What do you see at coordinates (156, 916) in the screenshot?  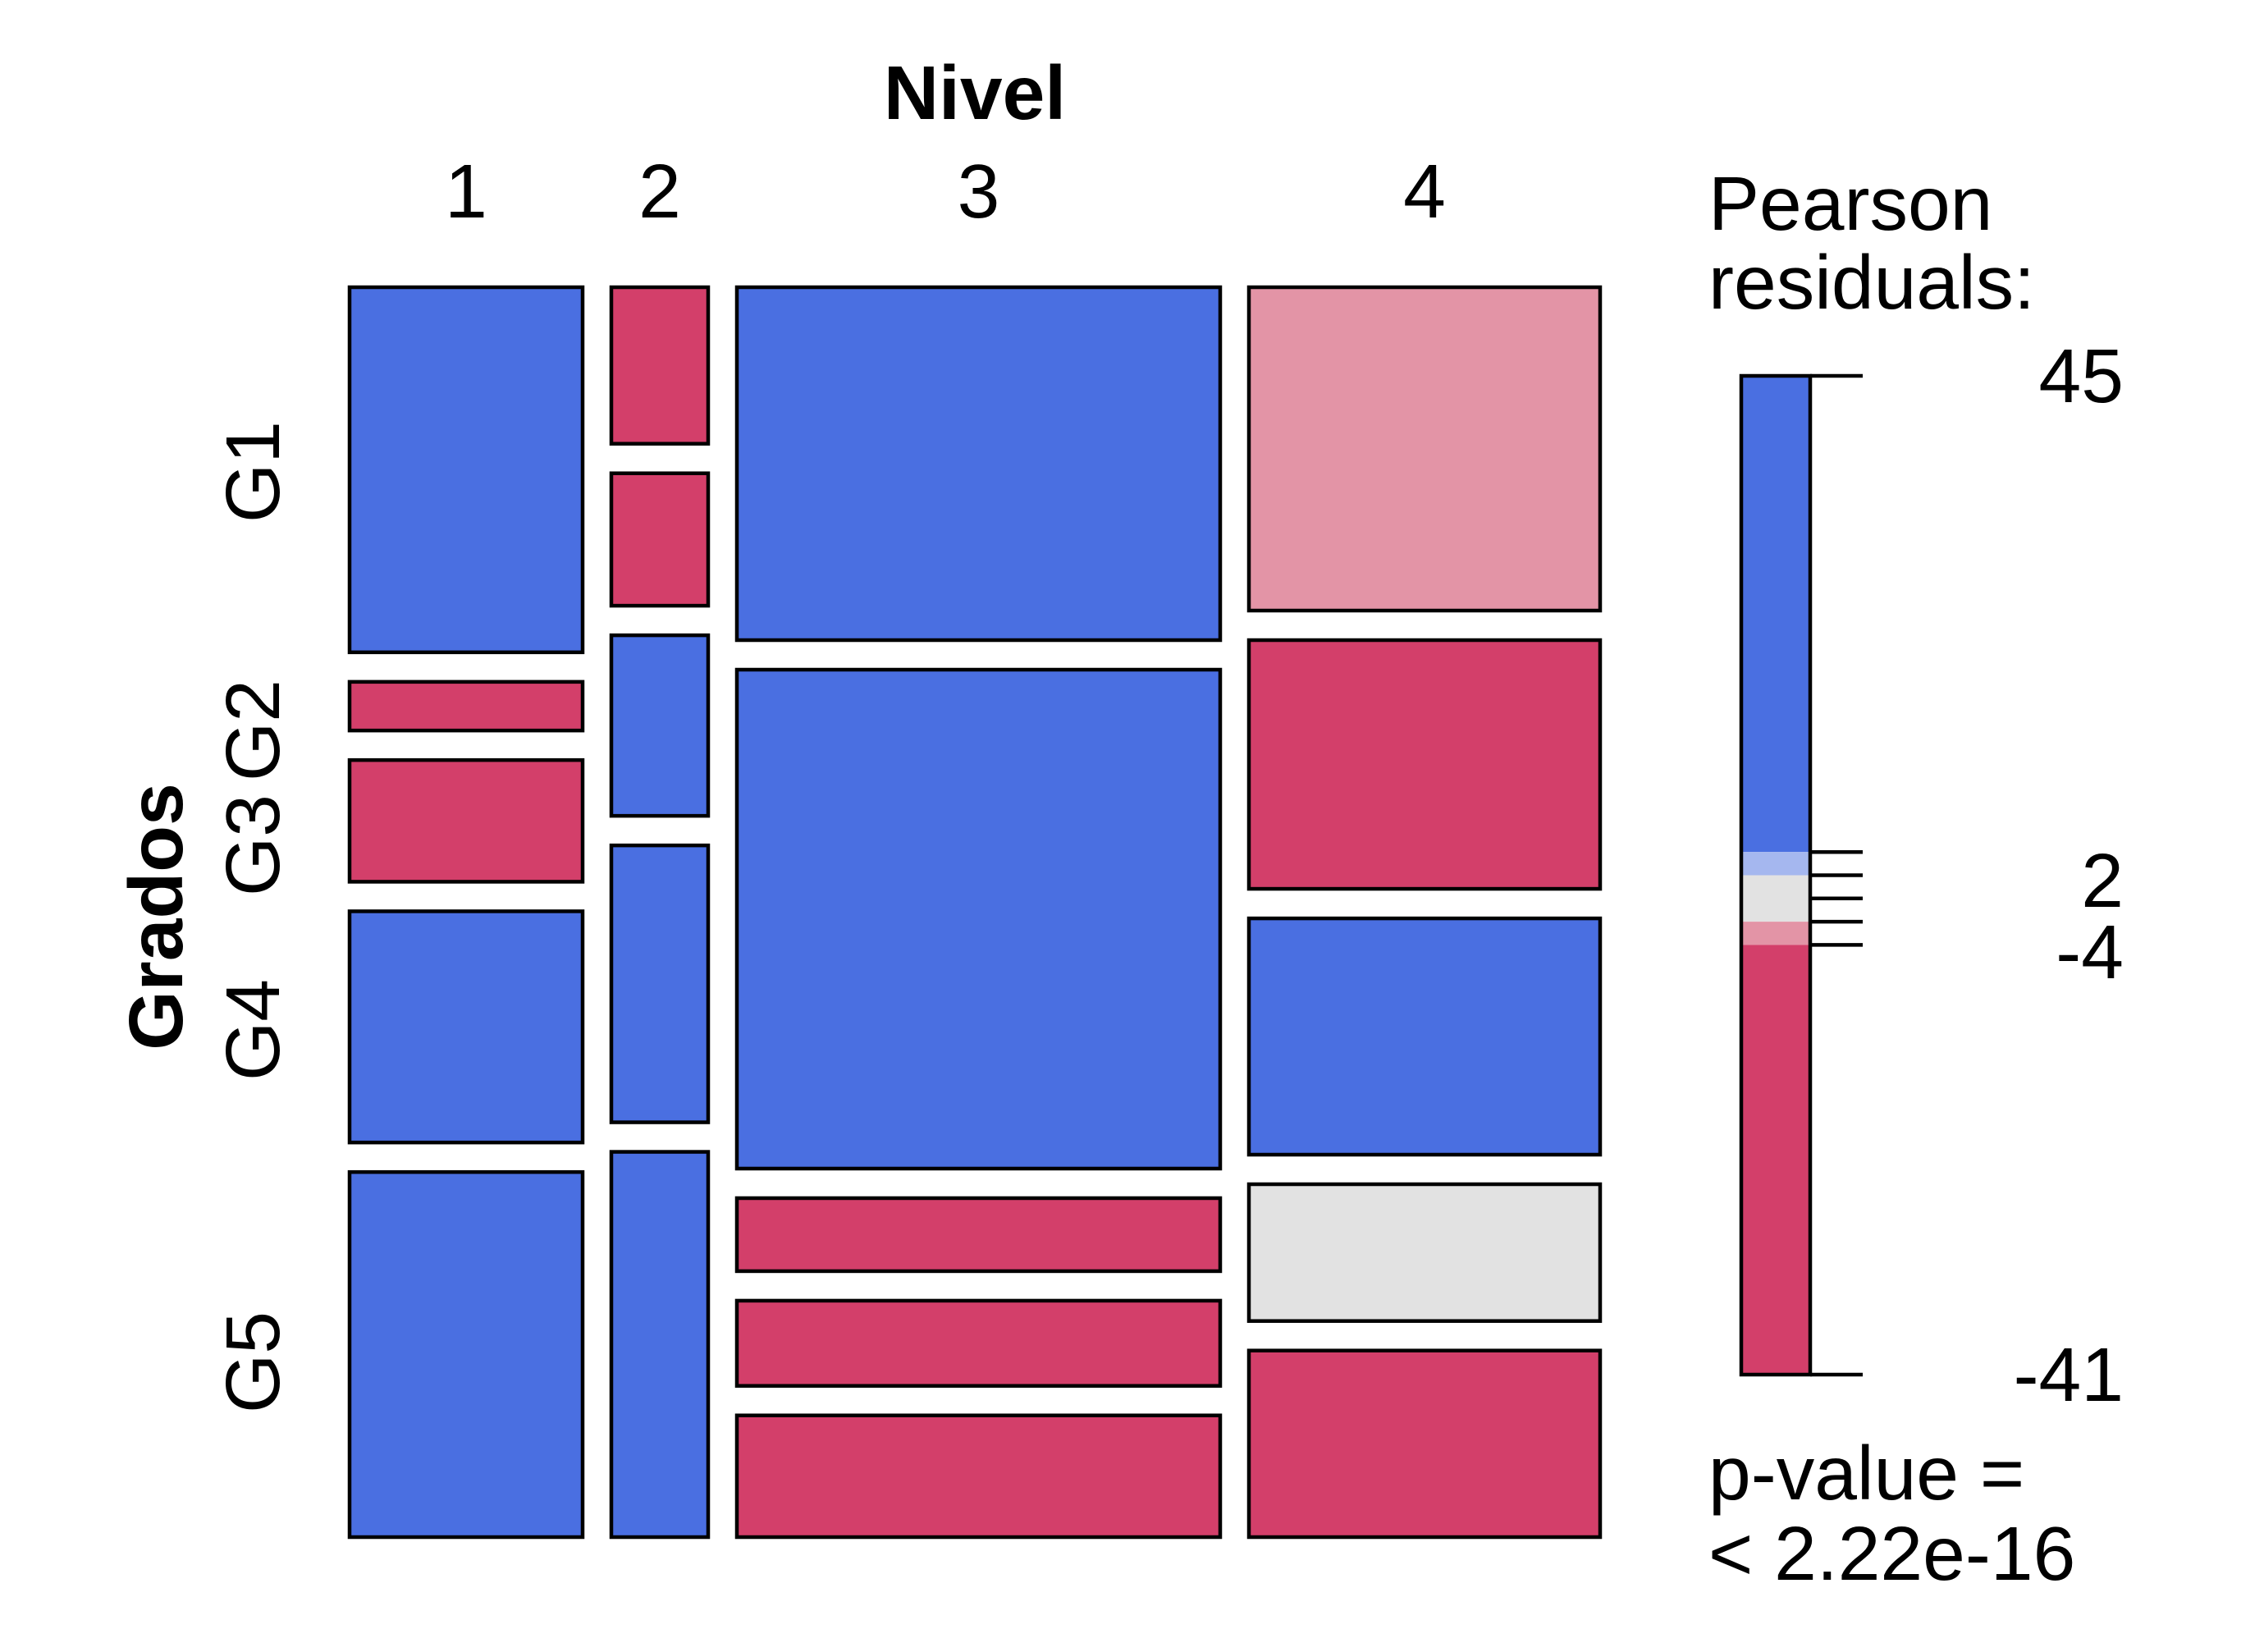 I see `y-axis-title: Grados` at bounding box center [156, 916].